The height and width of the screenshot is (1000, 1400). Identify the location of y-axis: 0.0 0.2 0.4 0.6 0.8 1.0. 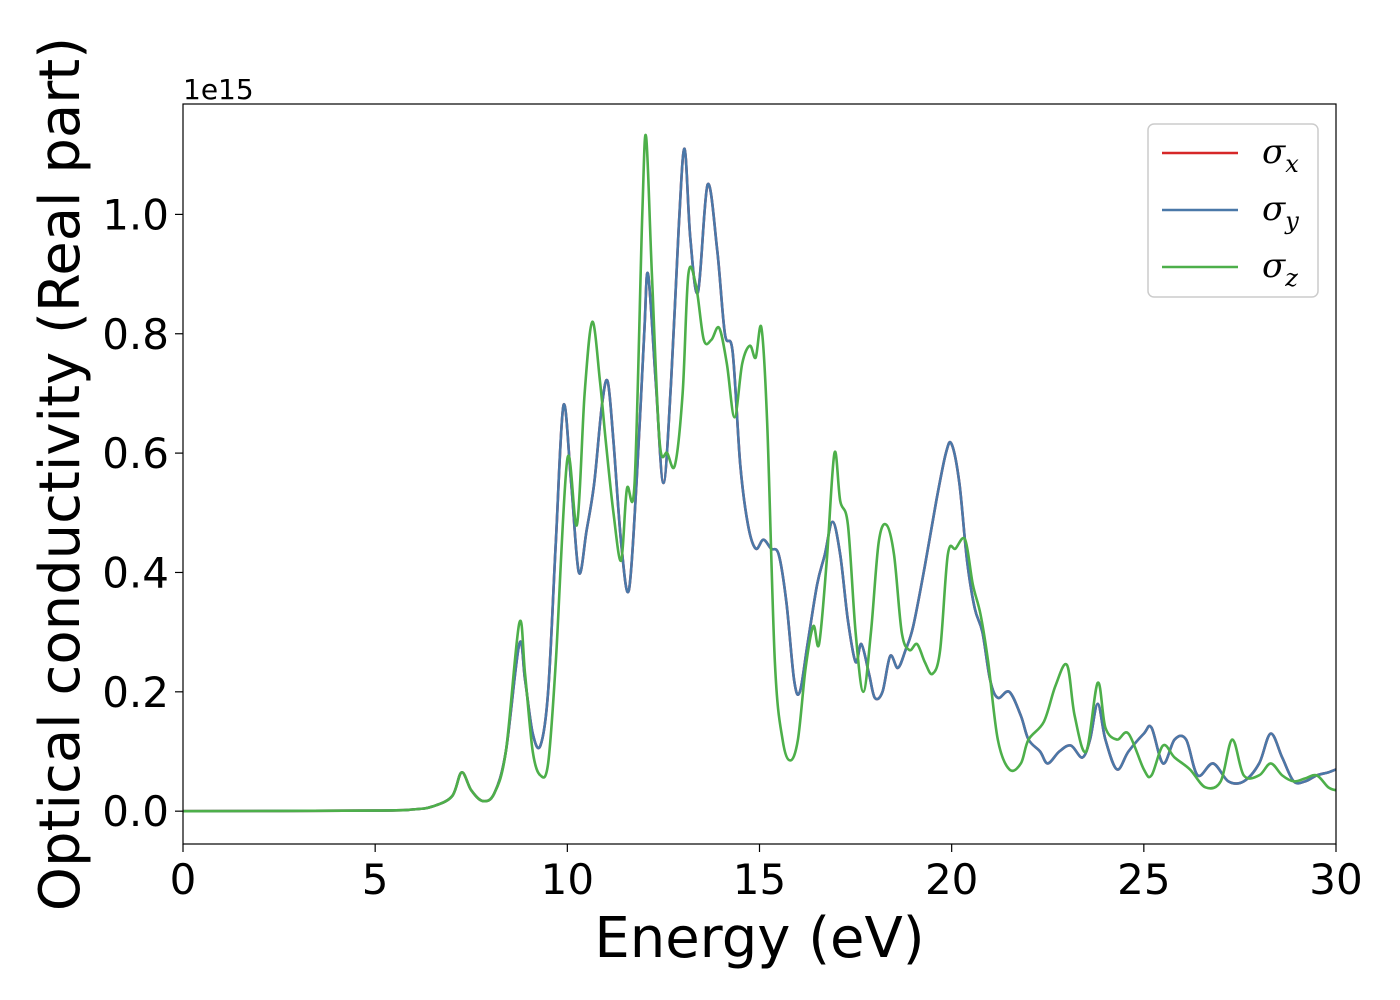
(142, 513).